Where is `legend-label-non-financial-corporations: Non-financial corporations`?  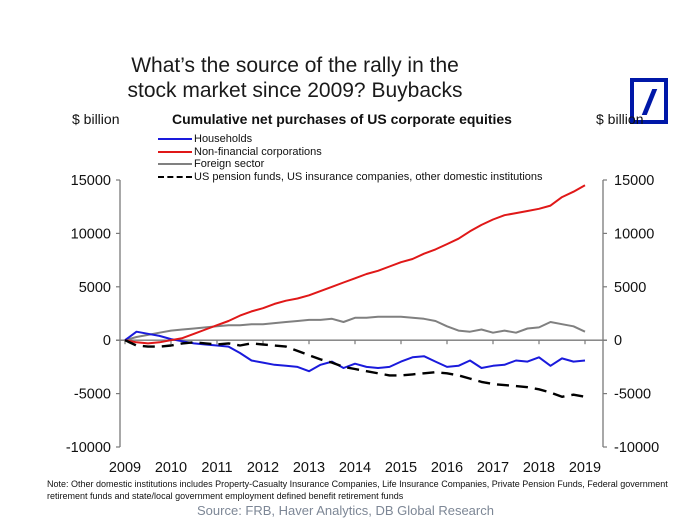 legend-label-non-financial-corporations: Non-financial corporations is located at coordinates (258, 151).